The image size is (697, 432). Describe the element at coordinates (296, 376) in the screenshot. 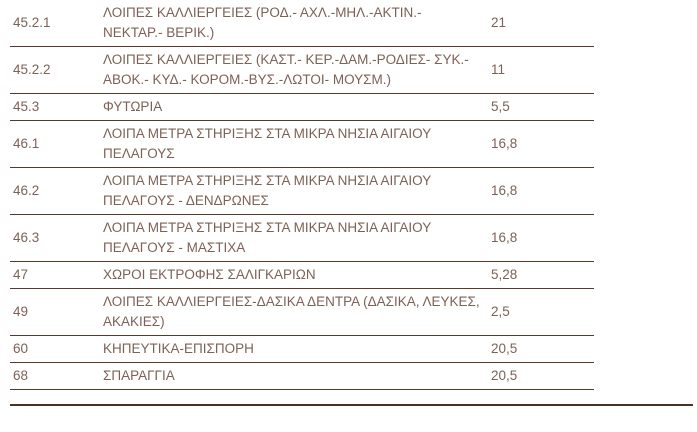

I see `row-description: ΣΠΑΡΑΓΓΙΑ` at that location.